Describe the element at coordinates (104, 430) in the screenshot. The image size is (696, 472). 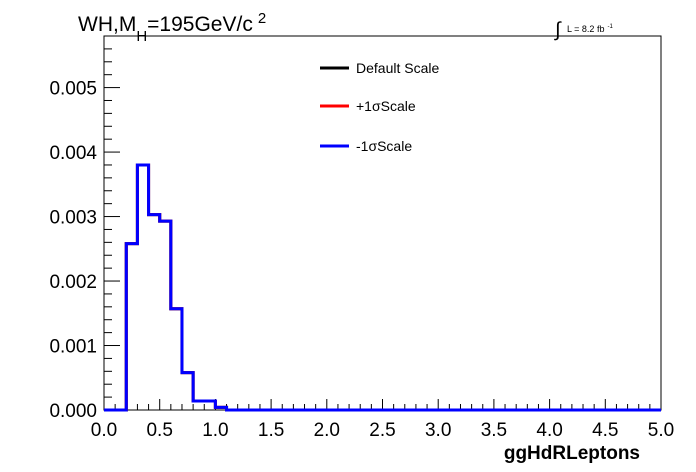
I see `x-tick-label: 0.0` at that location.